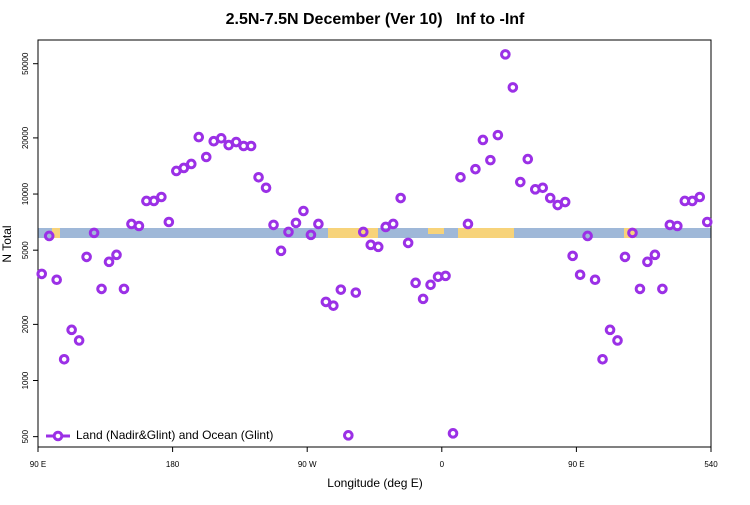 The image size is (750, 505). Describe the element at coordinates (711, 464) in the screenshot. I see `x-tick-label: 540` at that location.